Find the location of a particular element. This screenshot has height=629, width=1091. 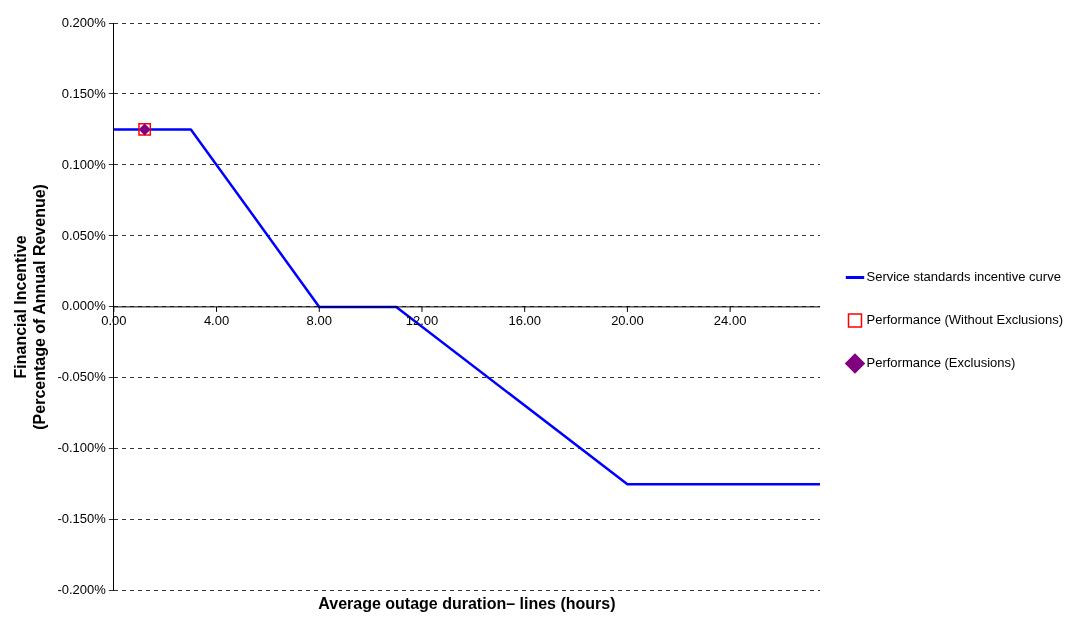

y-tick-label: 0.200% is located at coordinates (84, 22).